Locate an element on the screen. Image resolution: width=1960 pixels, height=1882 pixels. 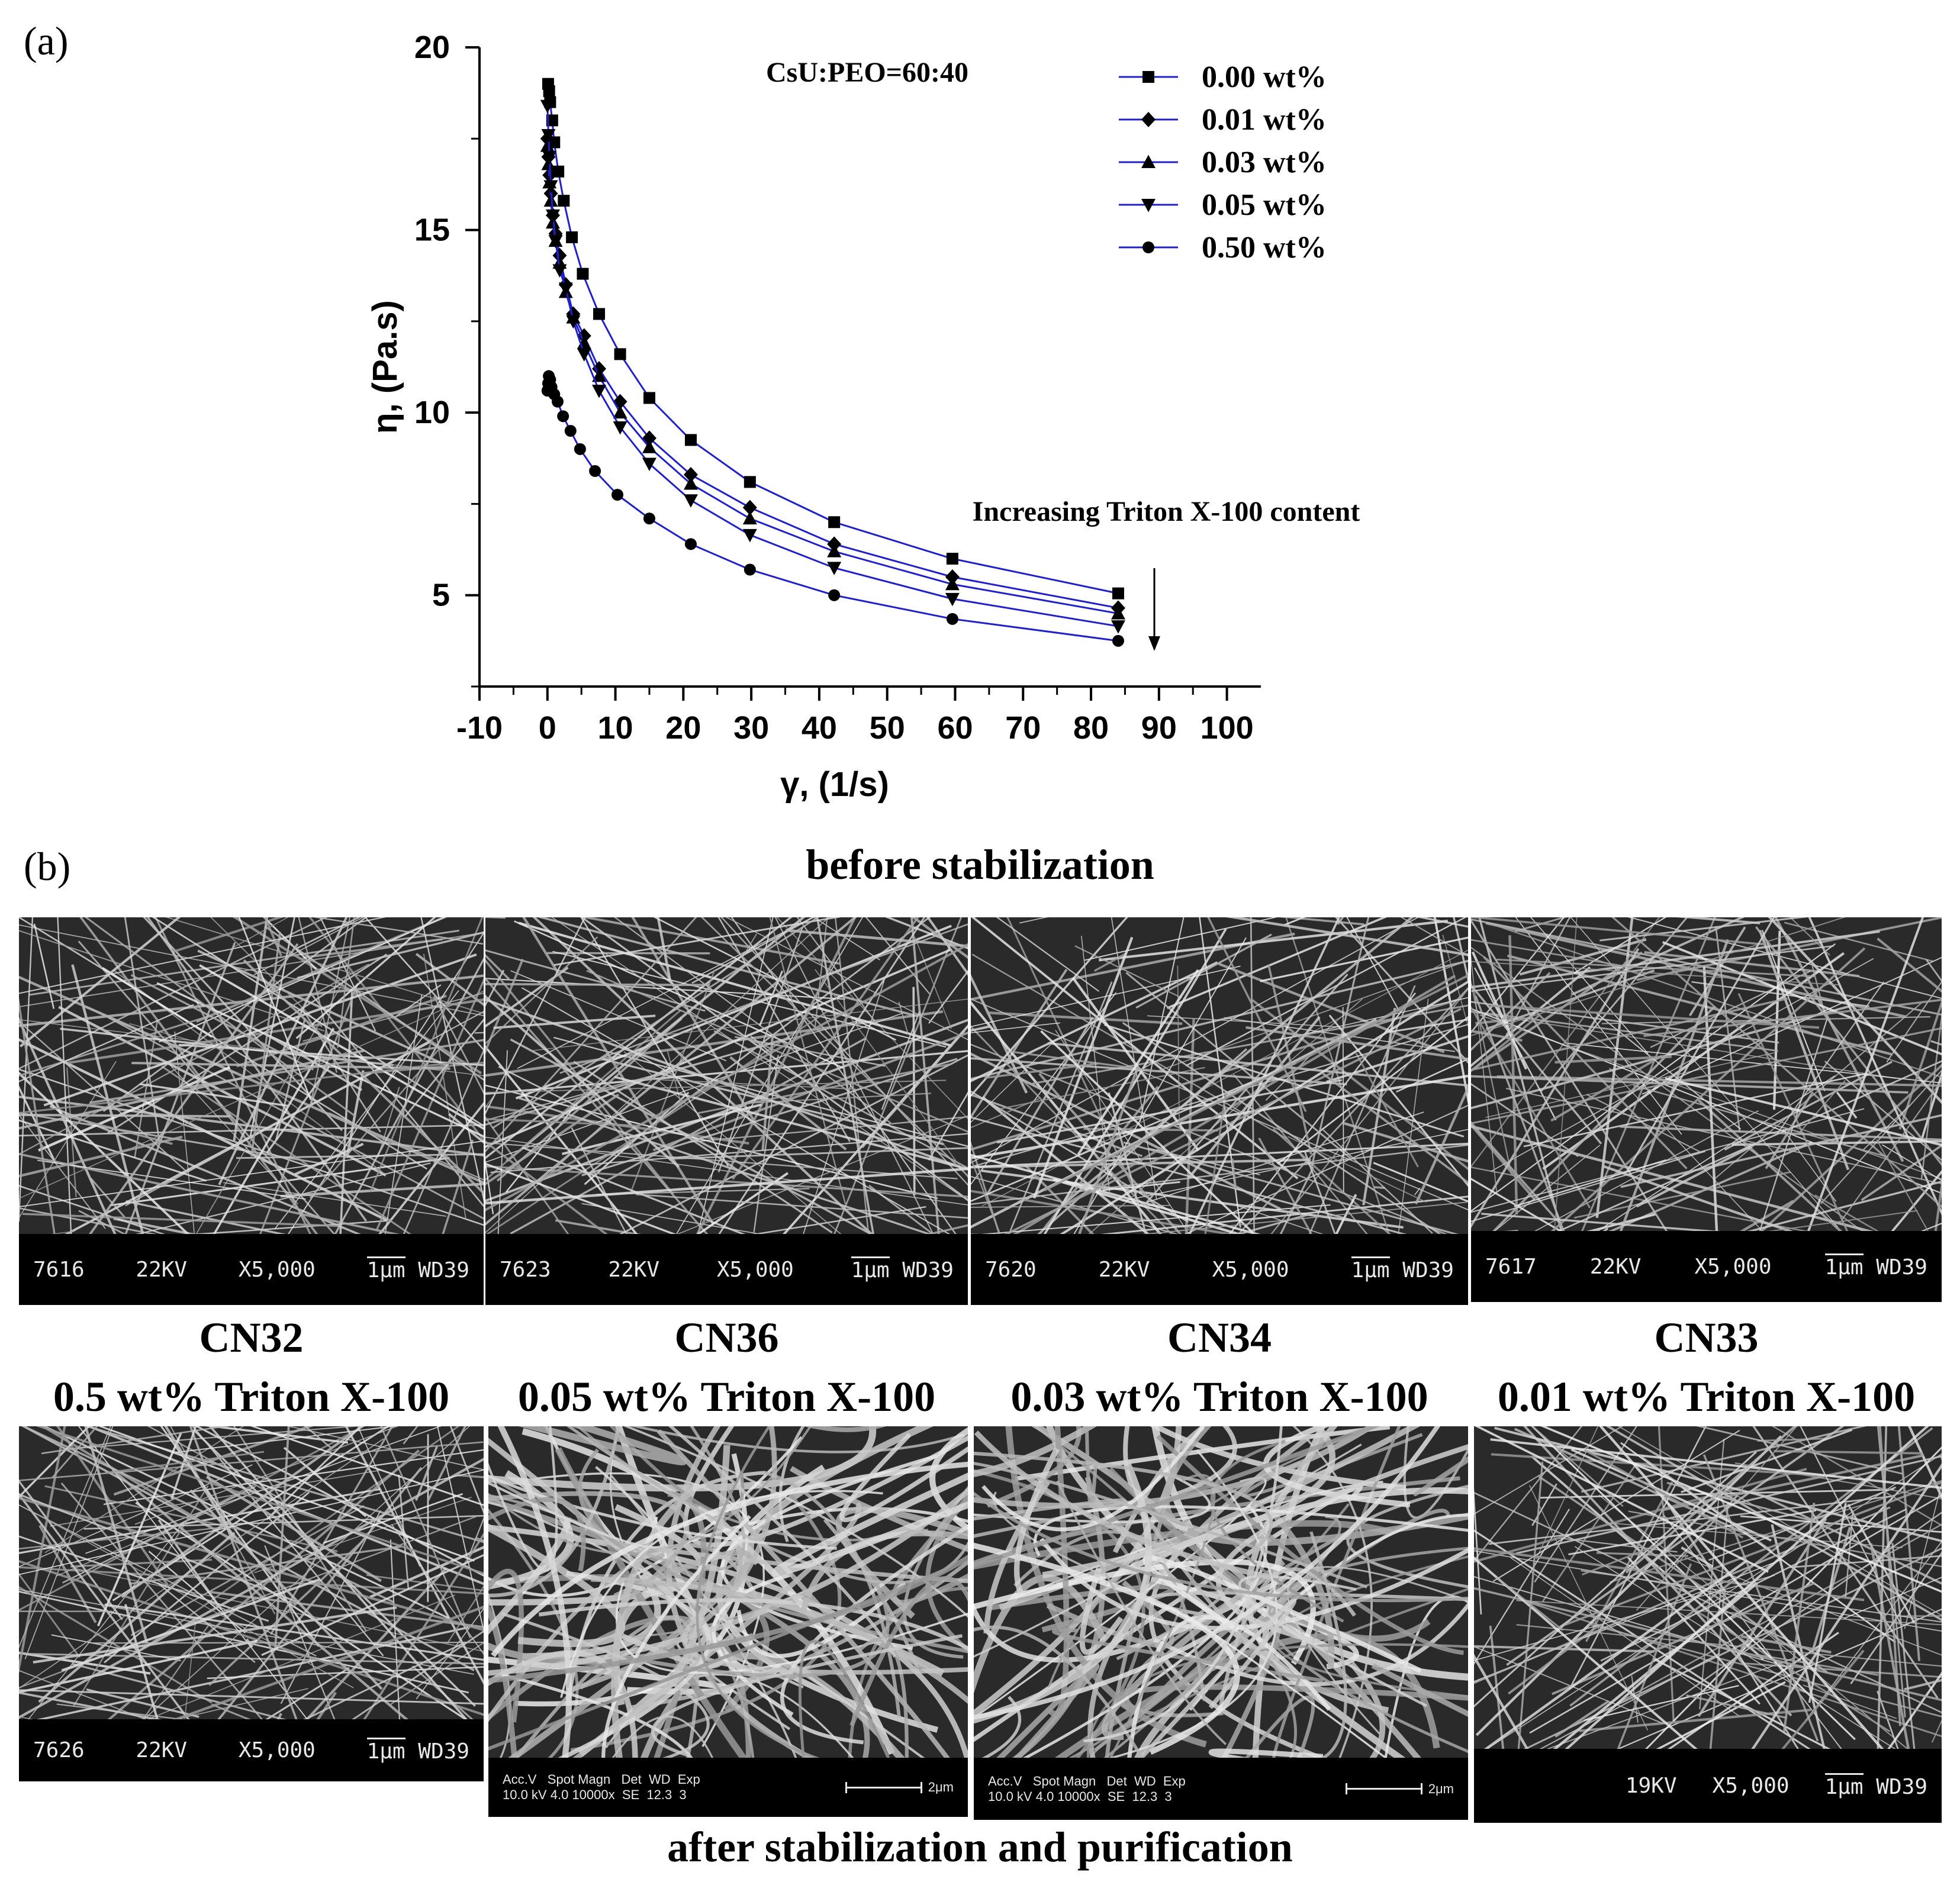
y-tick-label: 5 is located at coordinates (441, 595).